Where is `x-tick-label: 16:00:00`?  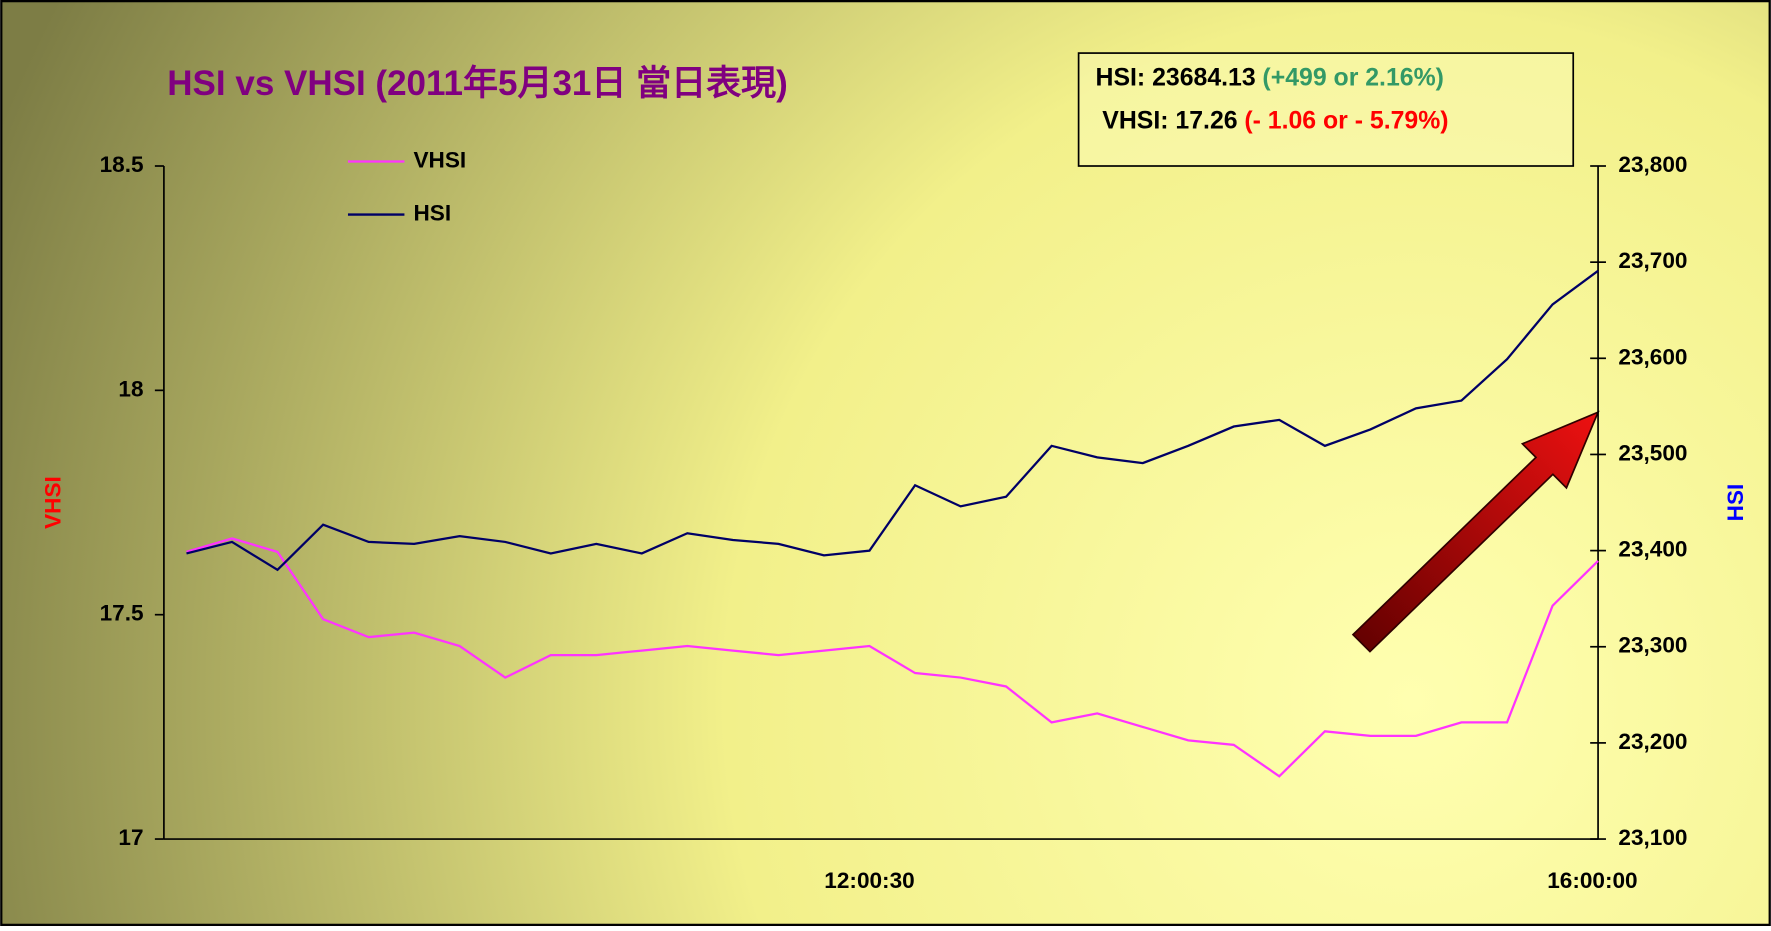 x-tick-label: 16:00:00 is located at coordinates (1592, 880).